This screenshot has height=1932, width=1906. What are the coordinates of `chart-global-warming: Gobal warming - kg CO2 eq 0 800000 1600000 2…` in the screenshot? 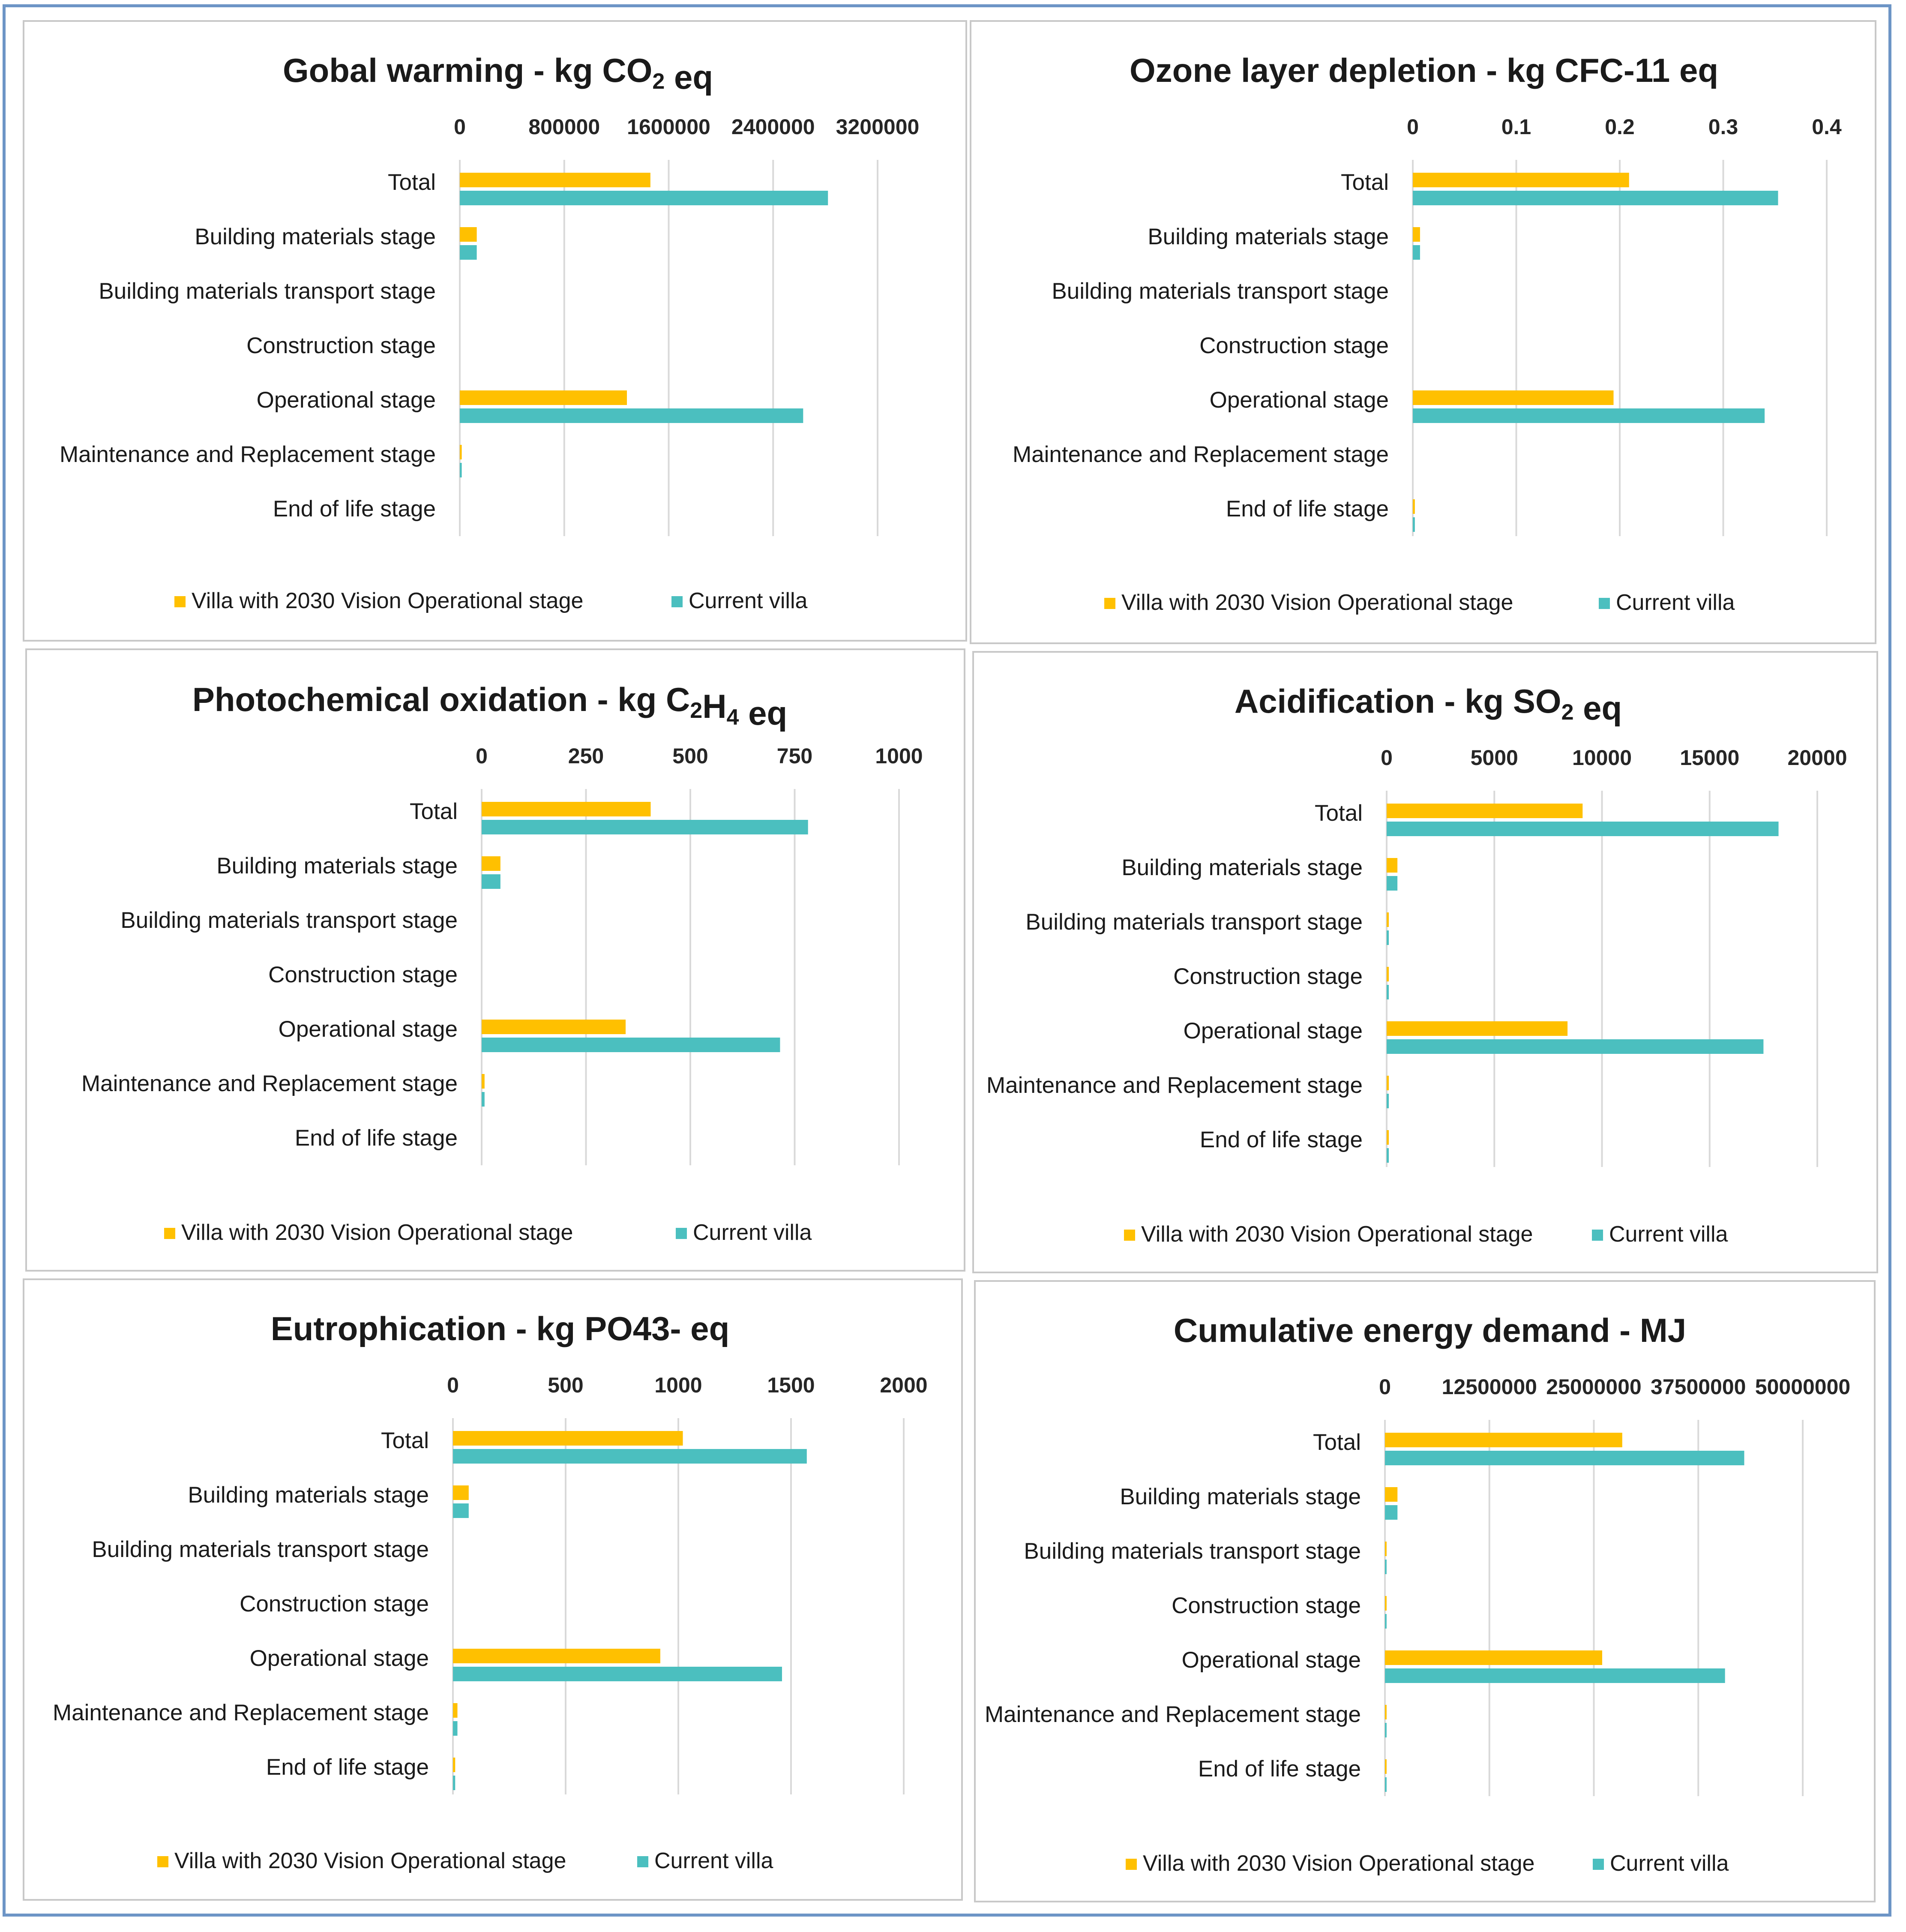 It's located at (490, 332).